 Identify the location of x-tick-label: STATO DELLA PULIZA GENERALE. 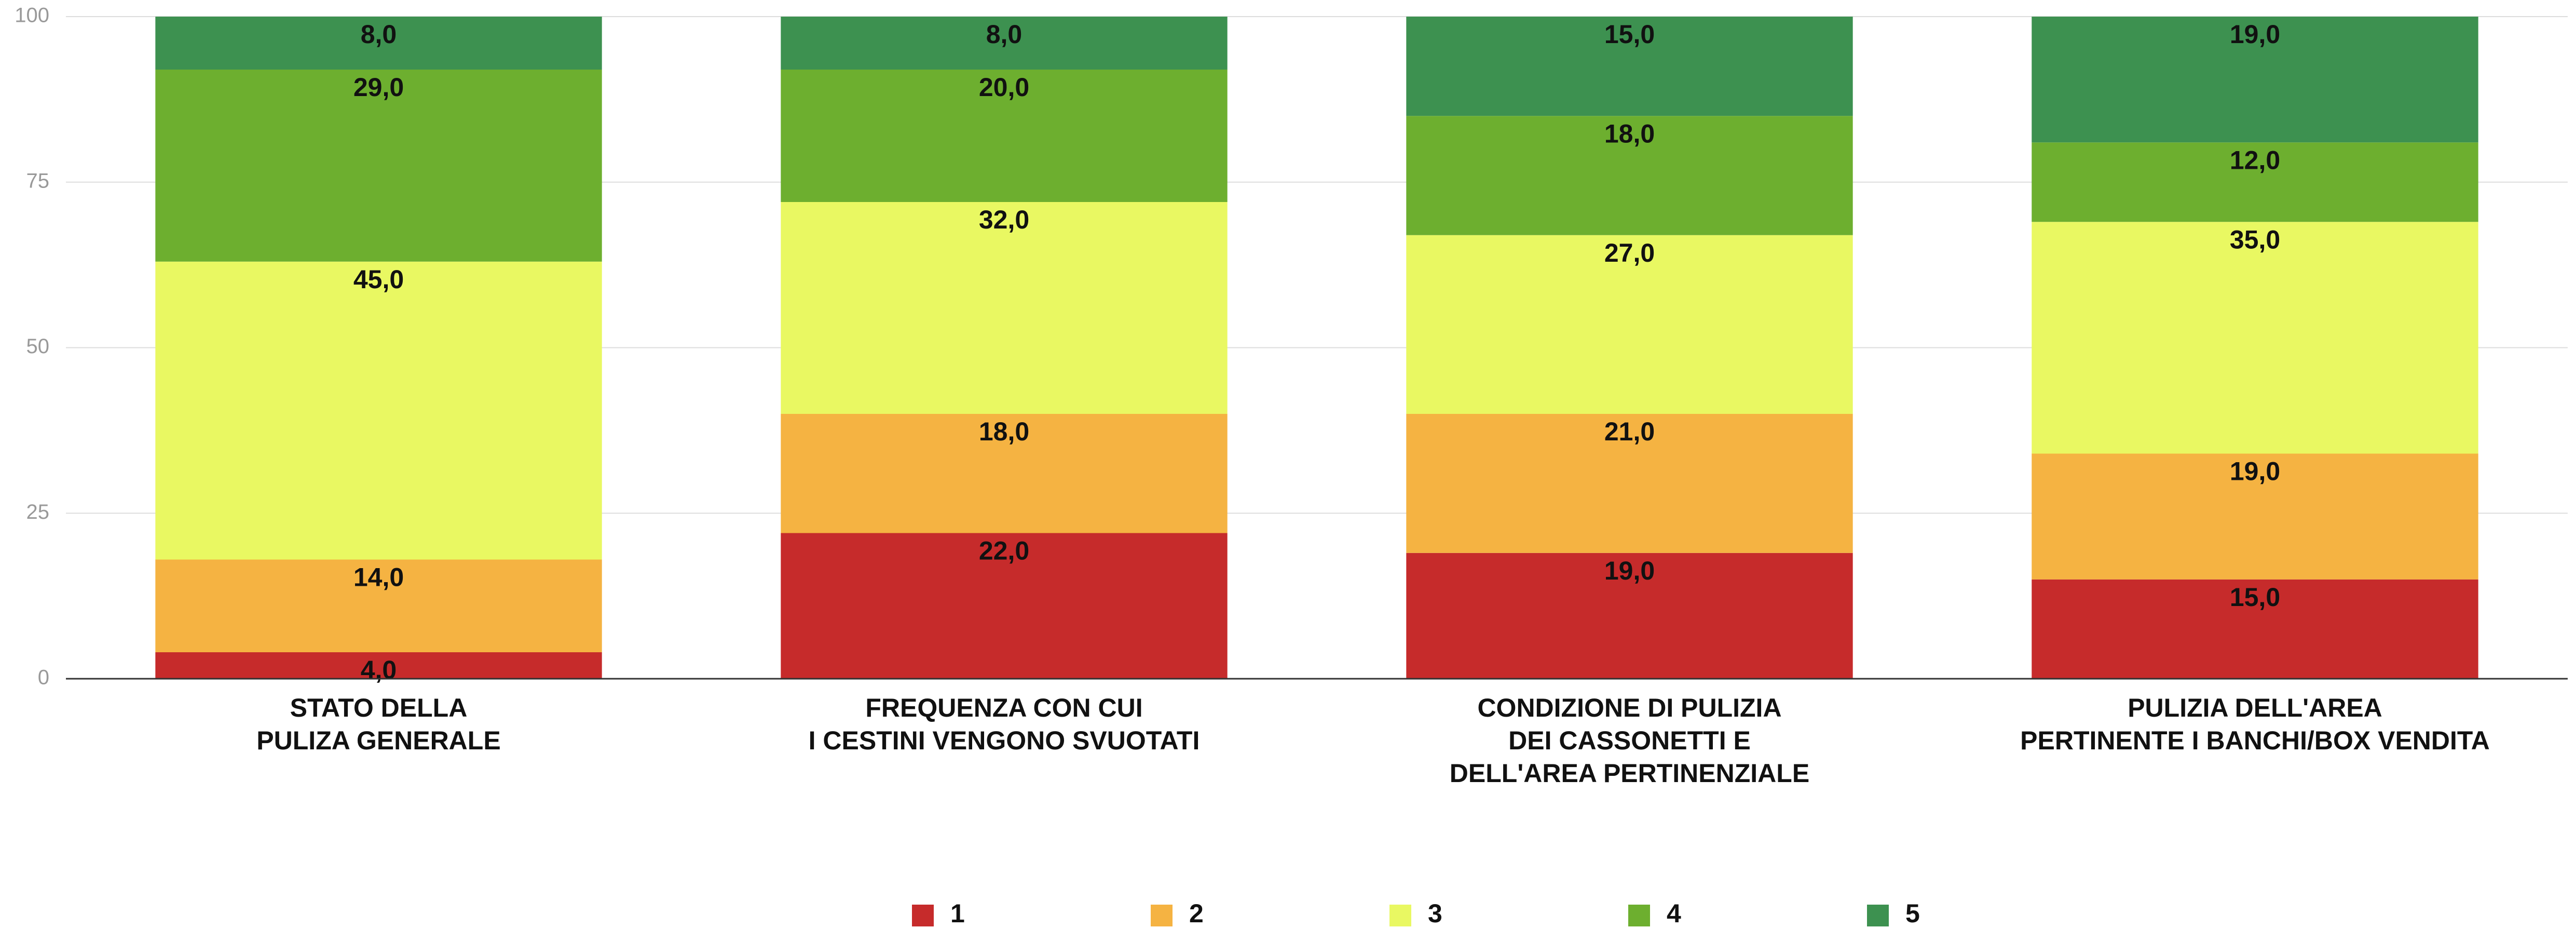
(378, 724).